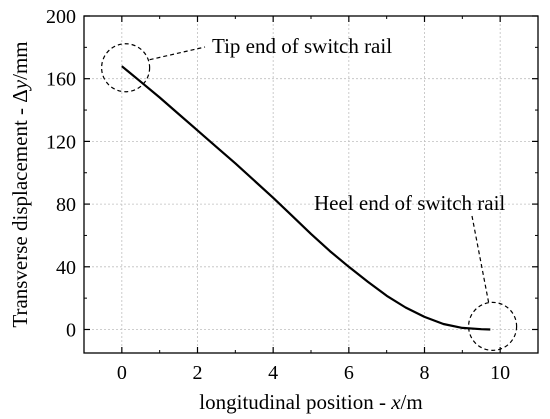  Describe the element at coordinates (349, 373) in the screenshot. I see `x-tick-label: 6` at that location.